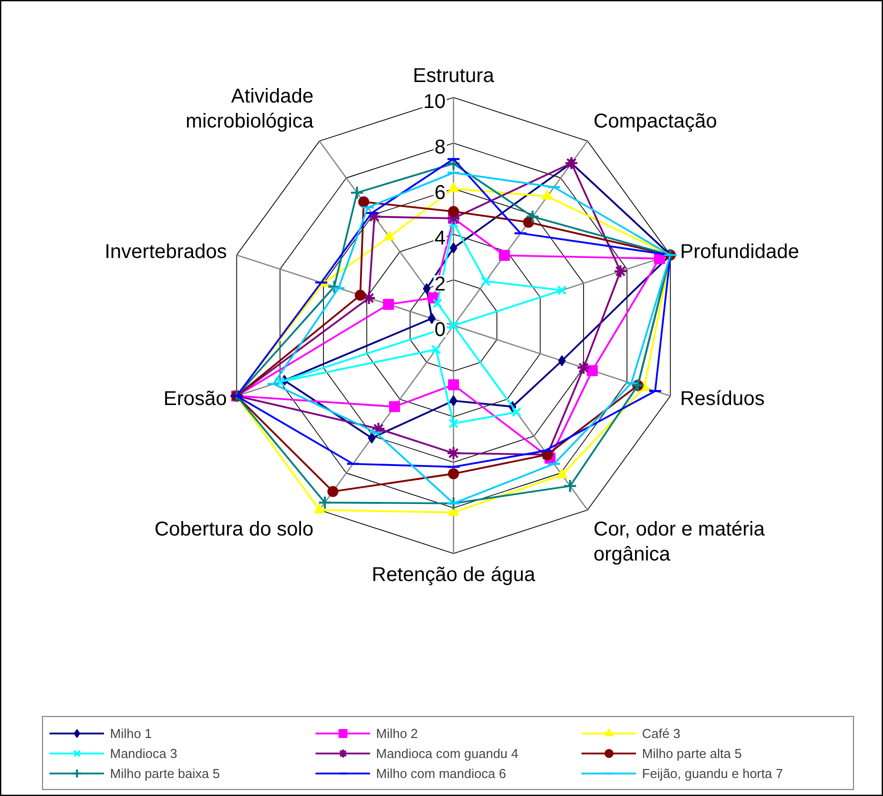 This screenshot has width=883, height=796. What do you see at coordinates (454, 575) in the screenshot?
I see `spoke-label: Retenção de água` at bounding box center [454, 575].